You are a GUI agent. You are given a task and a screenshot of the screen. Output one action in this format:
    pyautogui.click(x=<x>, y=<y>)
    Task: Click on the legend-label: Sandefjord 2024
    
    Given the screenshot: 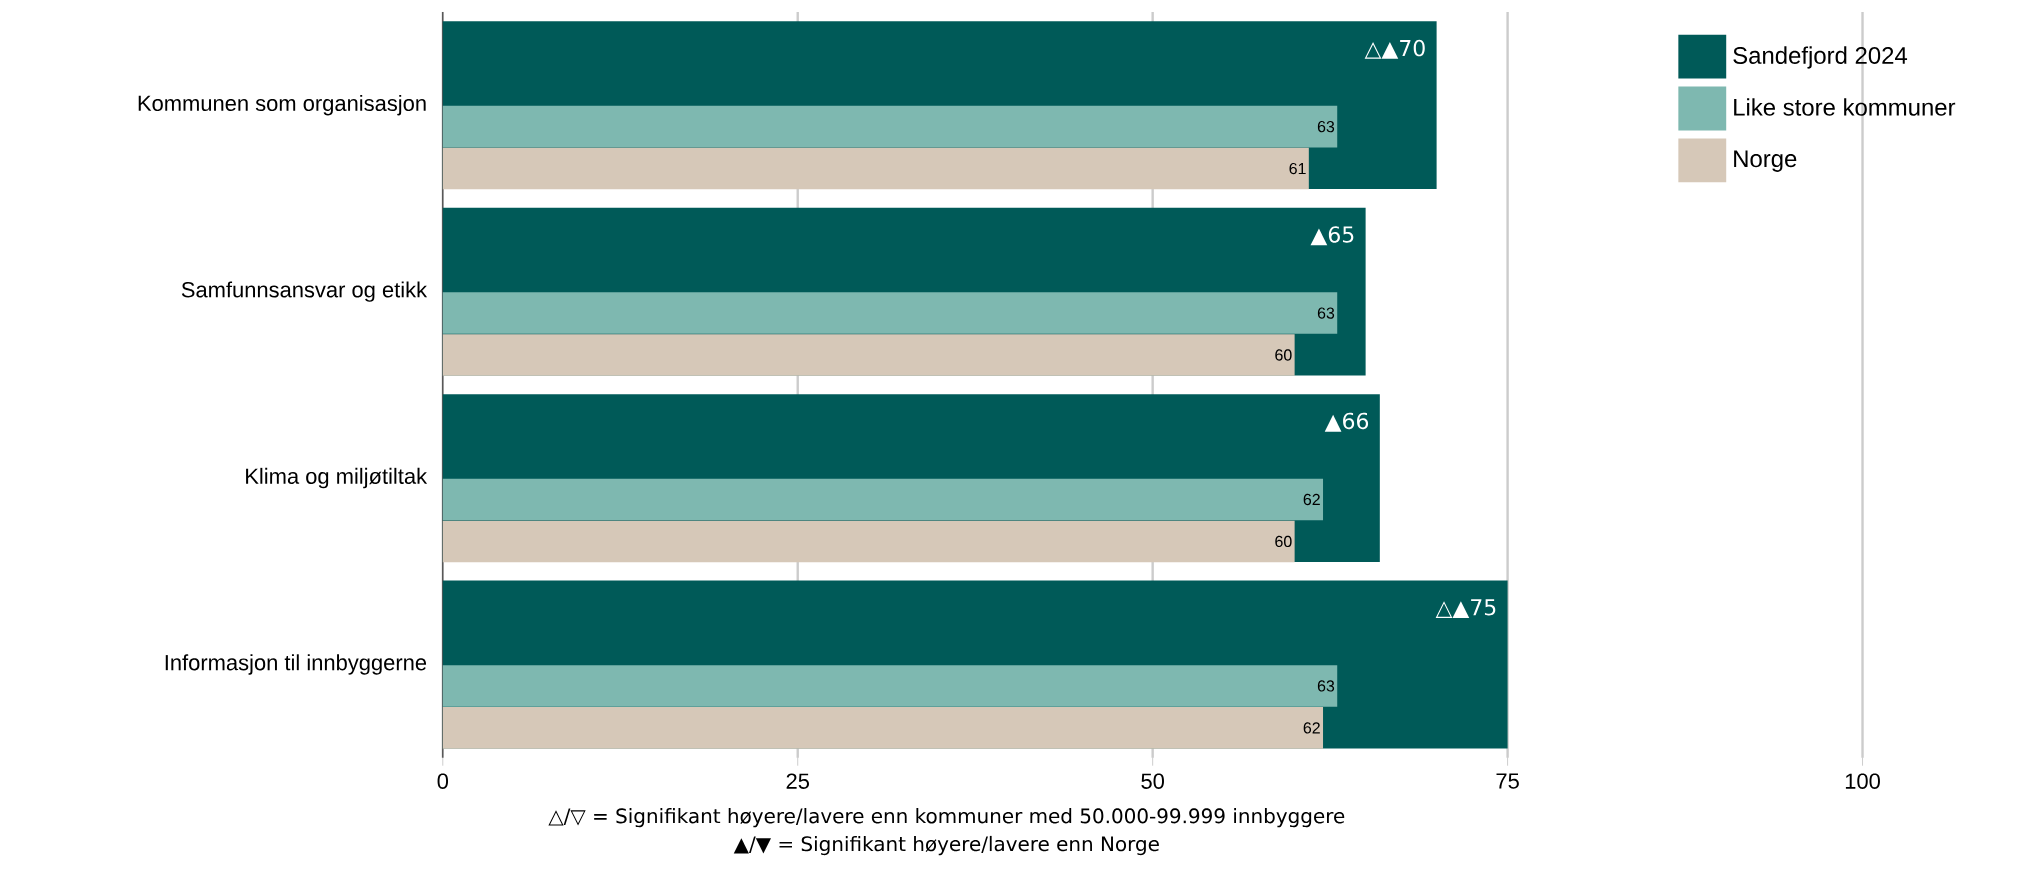 What is the action you would take?
    pyautogui.click(x=1820, y=57)
    